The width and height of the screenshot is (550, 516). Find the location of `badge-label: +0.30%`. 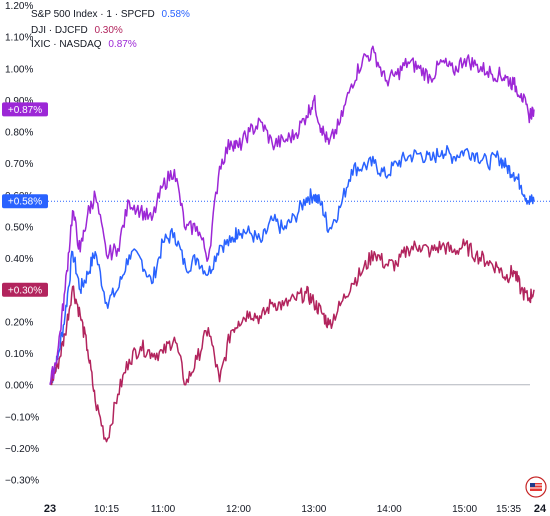

badge-label: +0.30% is located at coordinates (25, 290).